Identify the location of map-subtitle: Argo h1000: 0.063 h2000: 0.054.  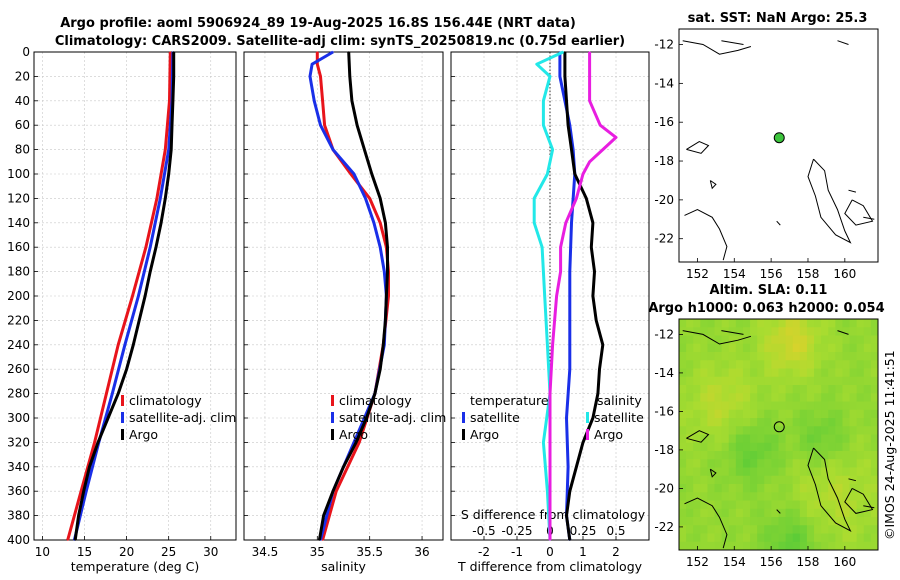
(766, 308).